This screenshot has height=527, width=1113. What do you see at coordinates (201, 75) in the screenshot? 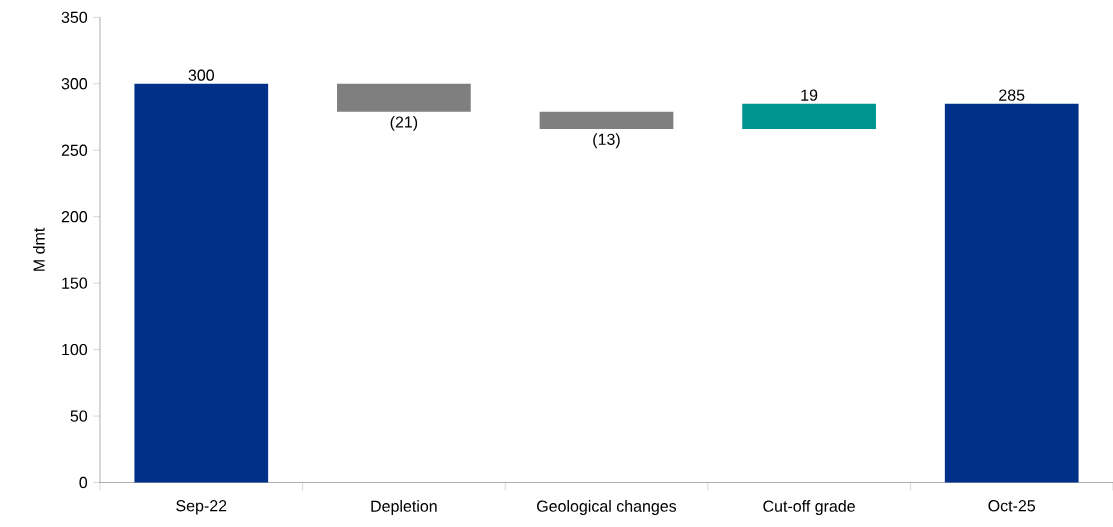
I see `data-label: 300` at bounding box center [201, 75].